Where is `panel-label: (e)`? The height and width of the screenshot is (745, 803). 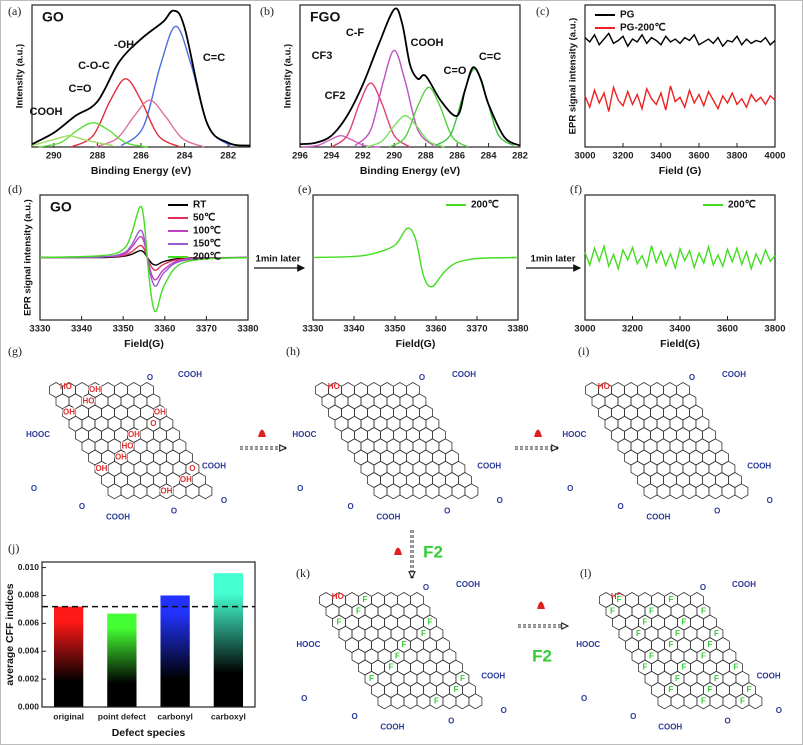
panel-label: (e) is located at coordinates (304, 189).